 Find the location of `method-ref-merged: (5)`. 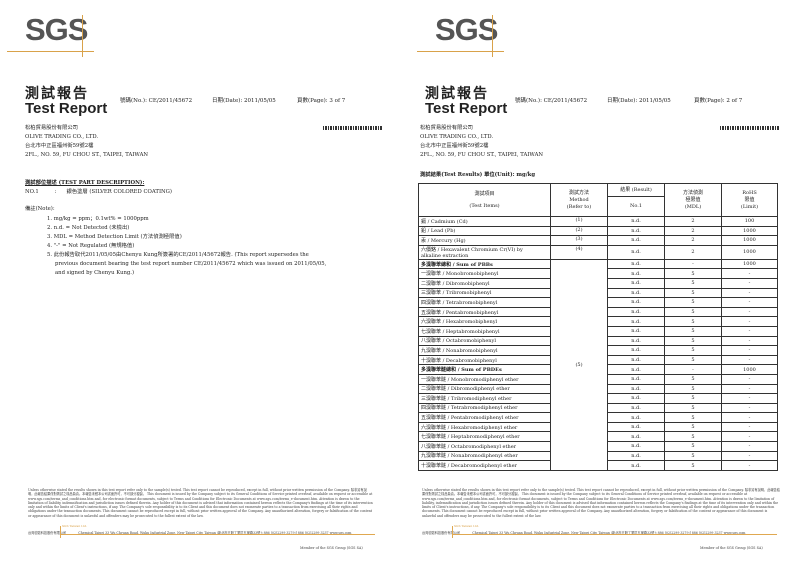

method-ref-merged: (5) is located at coordinates (579, 364).